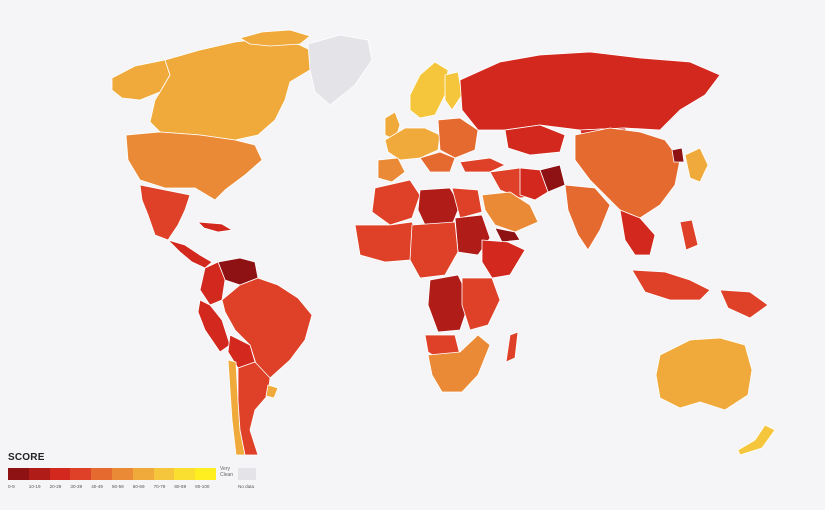  I want to click on region-indonesia, so click(671, 285).